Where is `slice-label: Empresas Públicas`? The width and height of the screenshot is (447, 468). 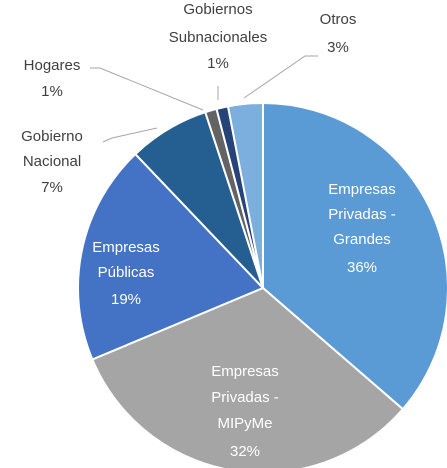
slice-label: Empresas Públicas is located at coordinates (126, 260).